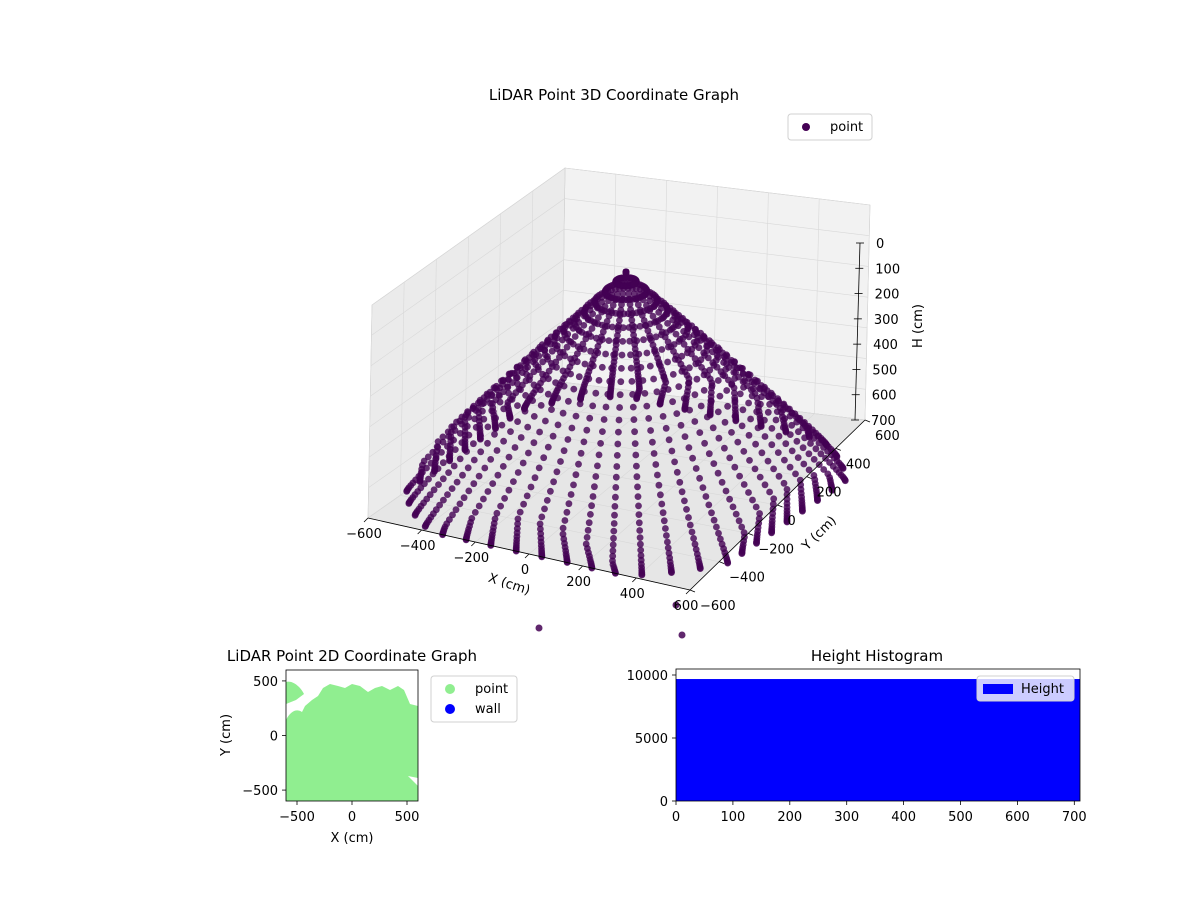  Describe the element at coordinates (857, 331) in the screenshot. I see `z-axis-line` at that location.